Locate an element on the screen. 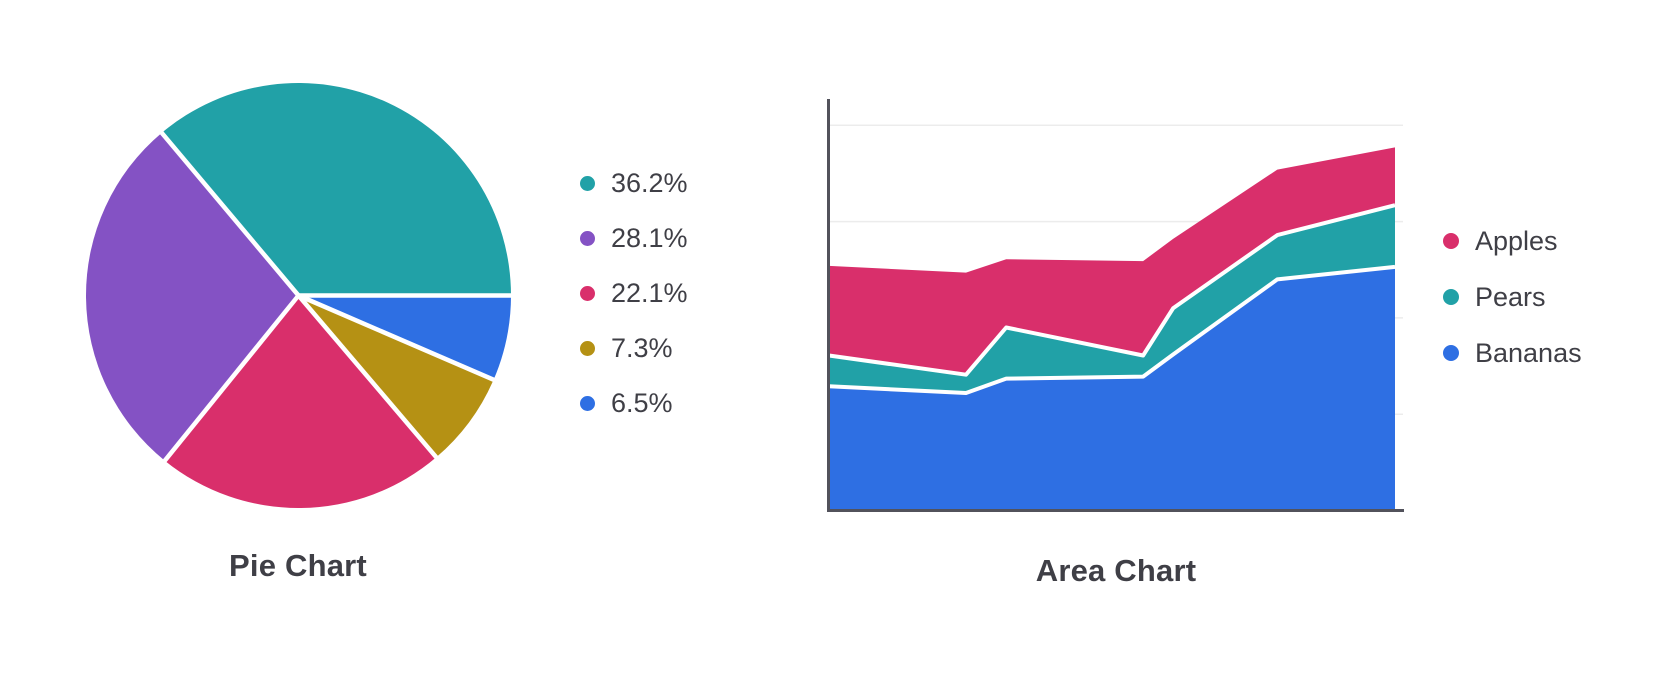  legend-label: 28.1% is located at coordinates (649, 237).